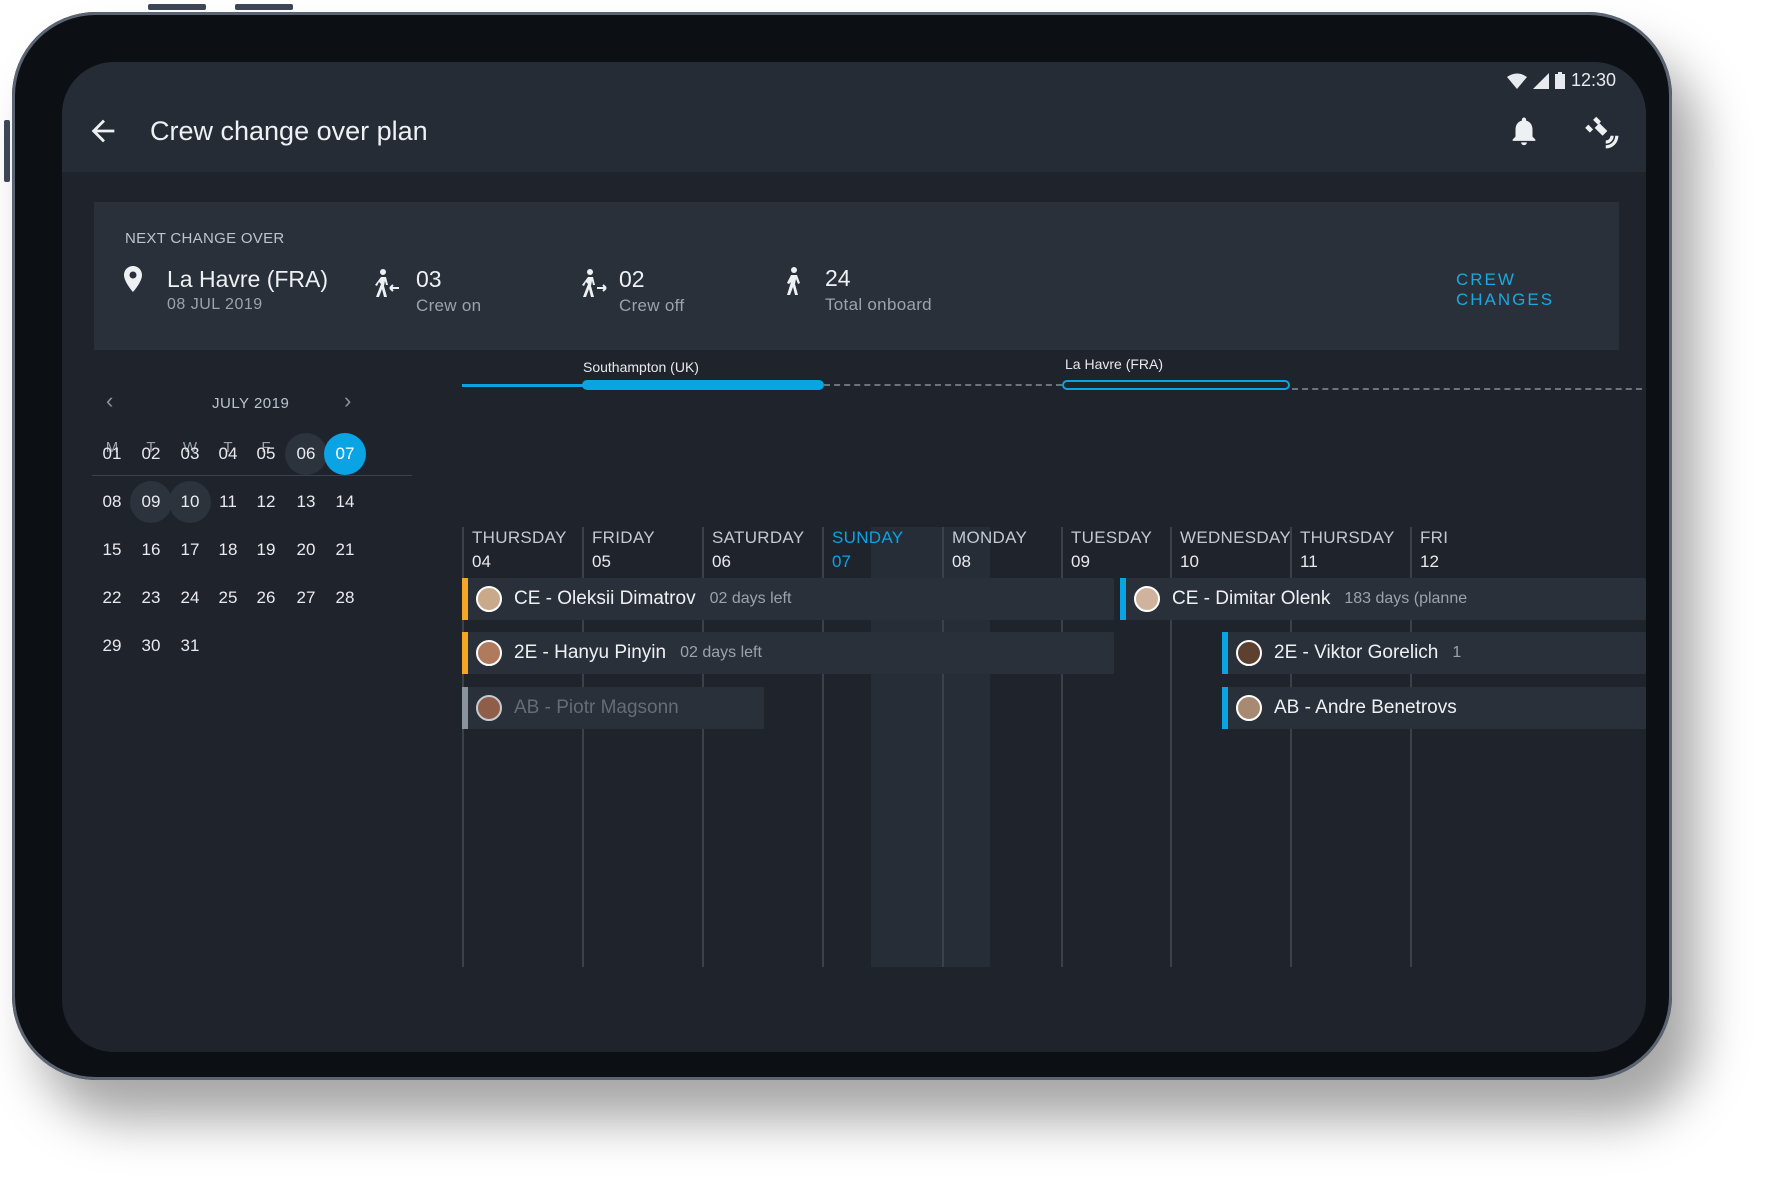 Image resolution: width=1781 pixels, height=1187 pixels. Describe the element at coordinates (266, 597) in the screenshot. I see `calendar-day: 26` at that location.